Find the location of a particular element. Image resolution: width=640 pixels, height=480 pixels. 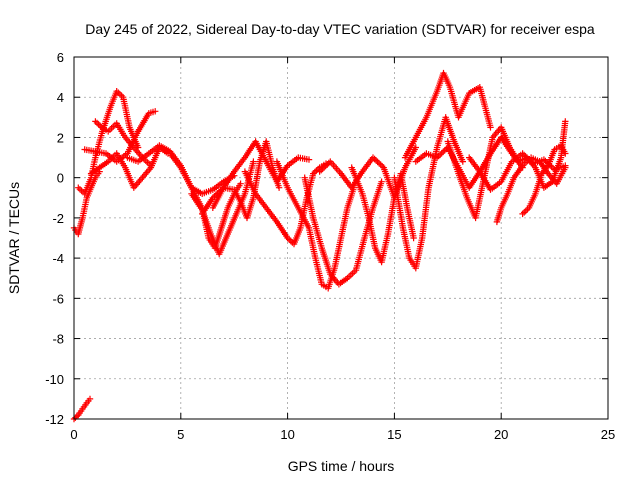

y-tick-label: -12 is located at coordinates (54, 419).